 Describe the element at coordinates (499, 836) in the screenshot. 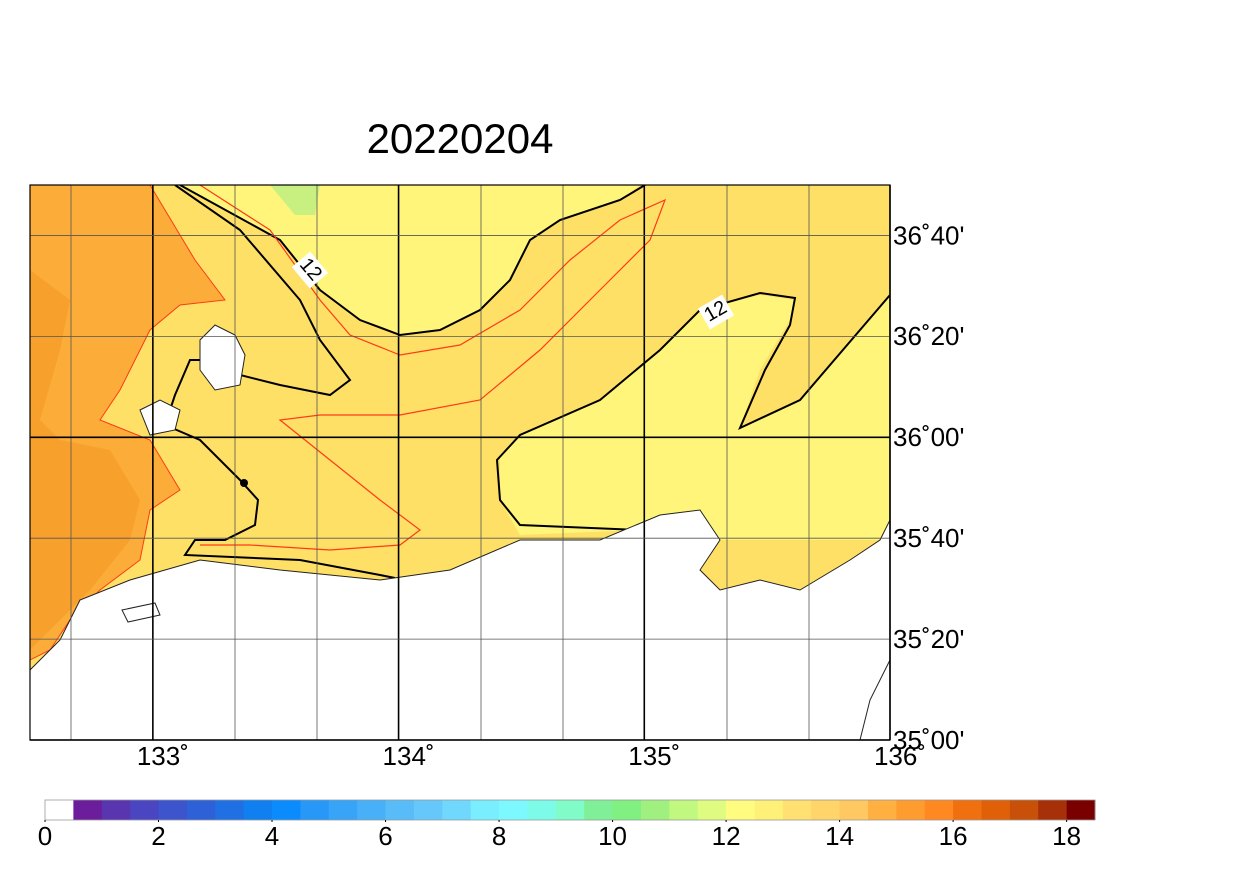

I see `colorbar-tick-label: 8` at that location.